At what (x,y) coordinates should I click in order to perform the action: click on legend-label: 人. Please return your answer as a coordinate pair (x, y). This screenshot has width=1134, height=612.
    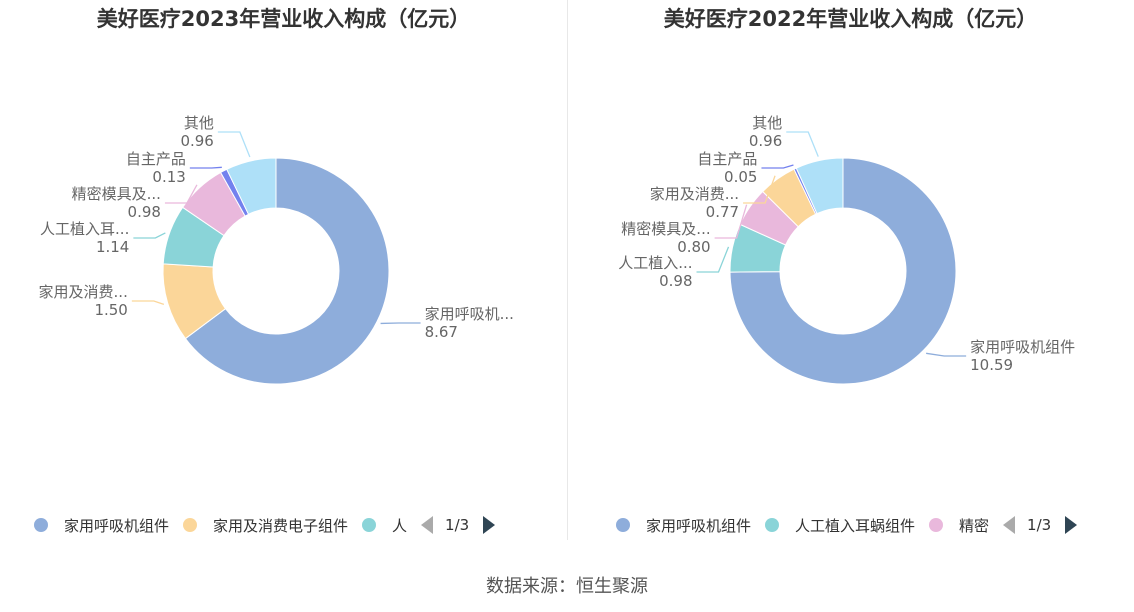
    Looking at the image, I should click on (400, 525).